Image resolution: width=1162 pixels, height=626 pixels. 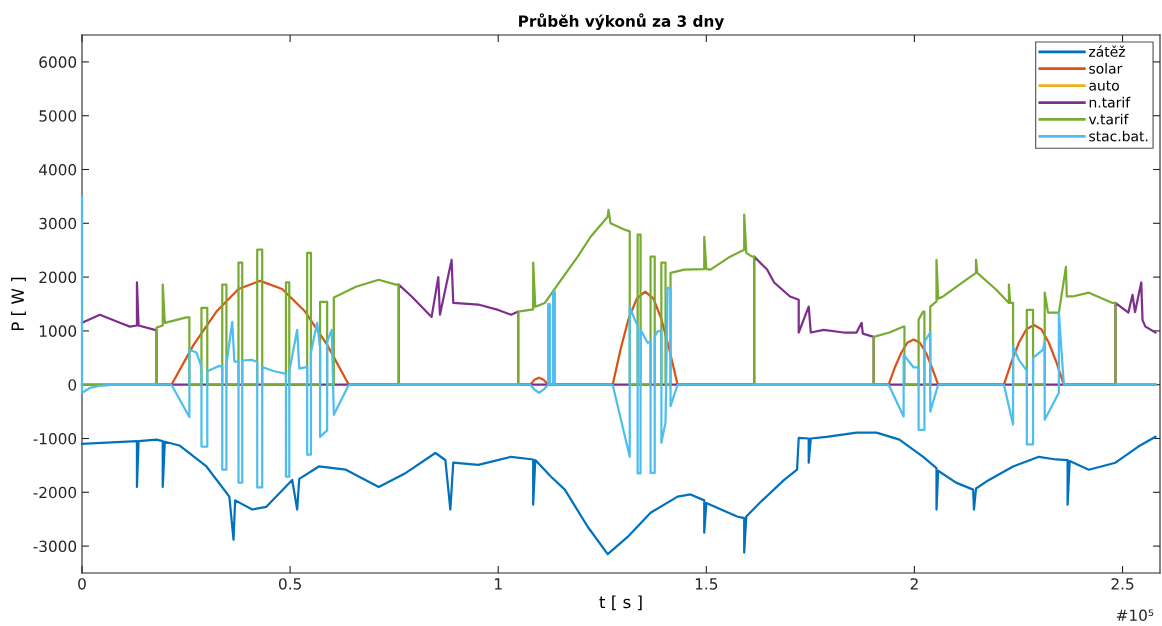 I want to click on legend-label: n.tarif, so click(x=1110, y=102).